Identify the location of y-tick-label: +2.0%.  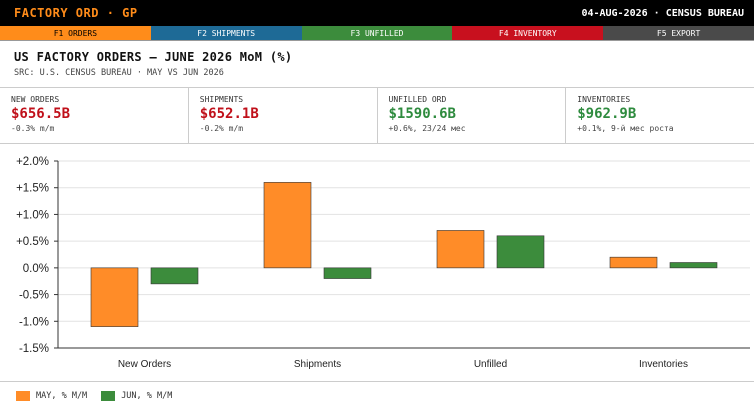
(32, 162).